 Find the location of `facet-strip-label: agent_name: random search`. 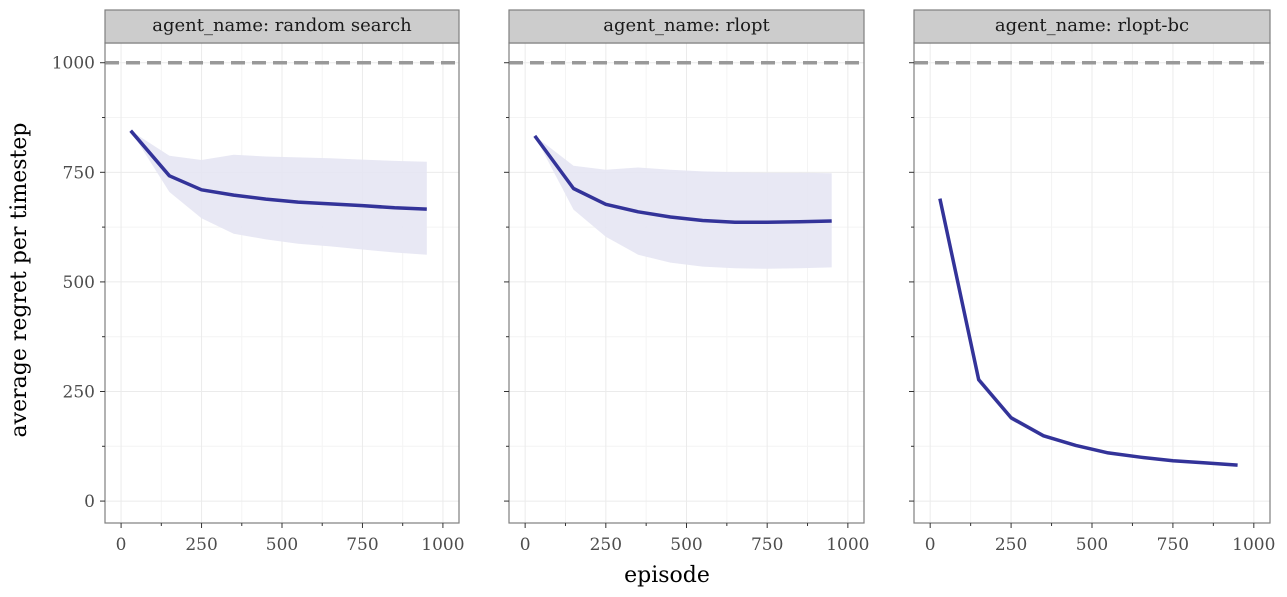

facet-strip-label: agent_name: random search is located at coordinates (282, 25).